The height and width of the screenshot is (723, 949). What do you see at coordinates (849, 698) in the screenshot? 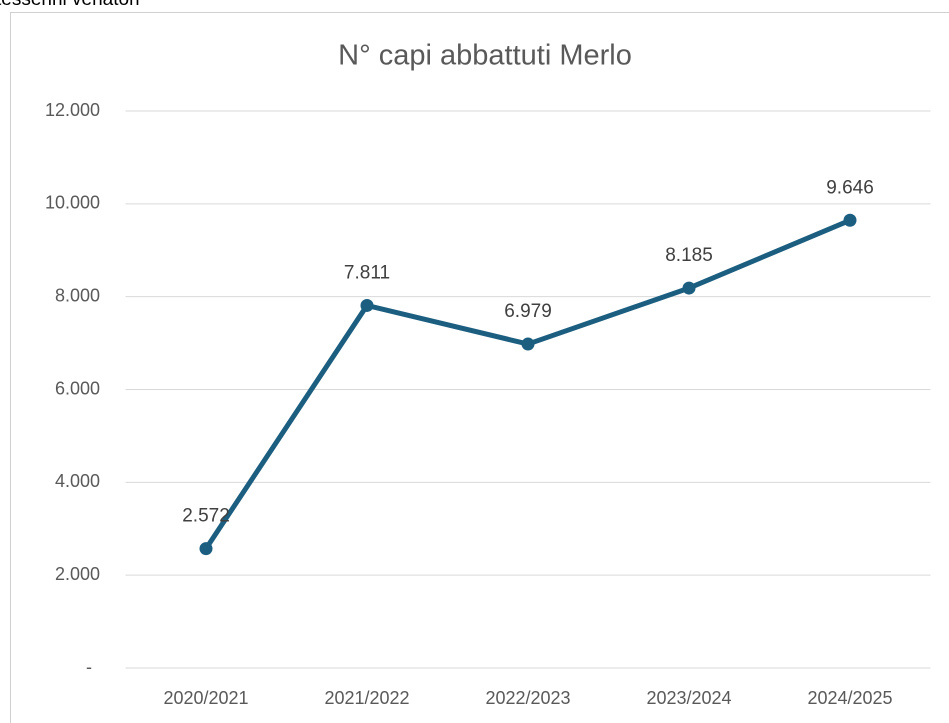
I see `x-tick-label: 2024/2025` at bounding box center [849, 698].